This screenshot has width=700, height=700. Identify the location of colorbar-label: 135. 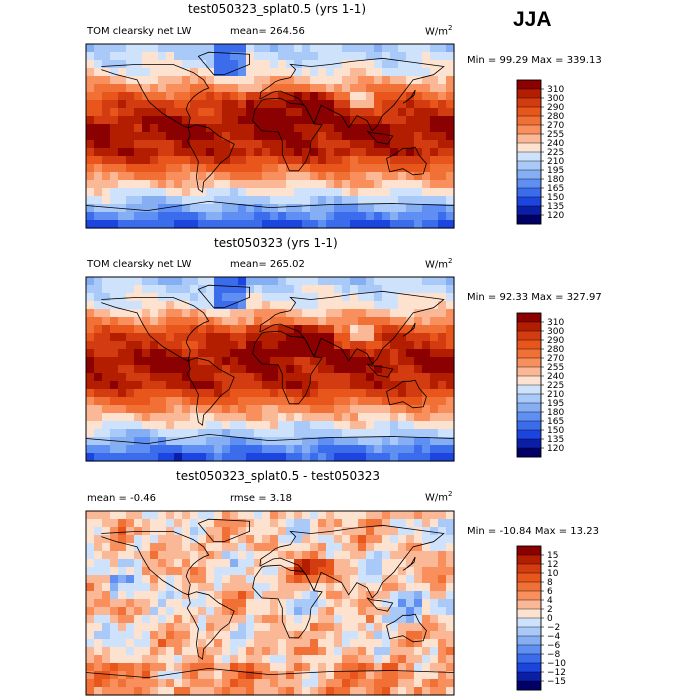
(555, 207).